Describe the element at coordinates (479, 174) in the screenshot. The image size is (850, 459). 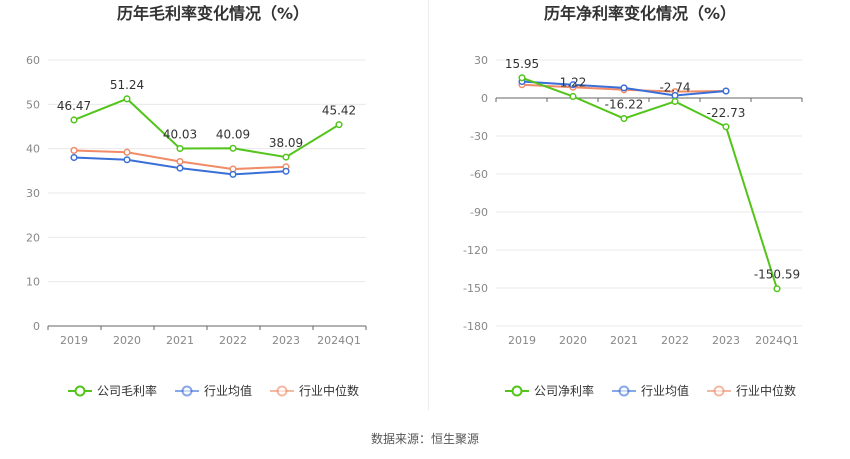
I see `chart2-ytick-label: -60` at that location.